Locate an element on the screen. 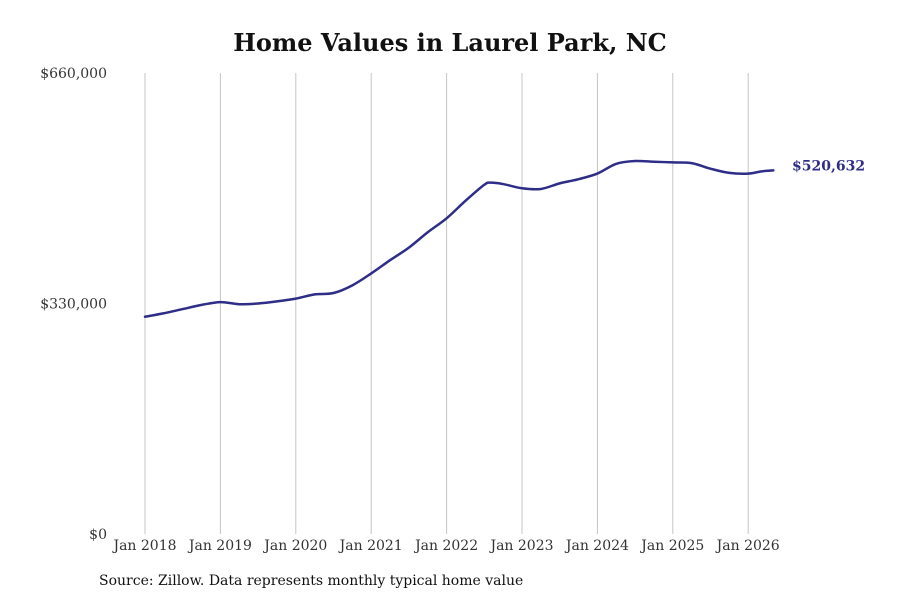  x-tick-label: Jan 2020 is located at coordinates (294, 546).